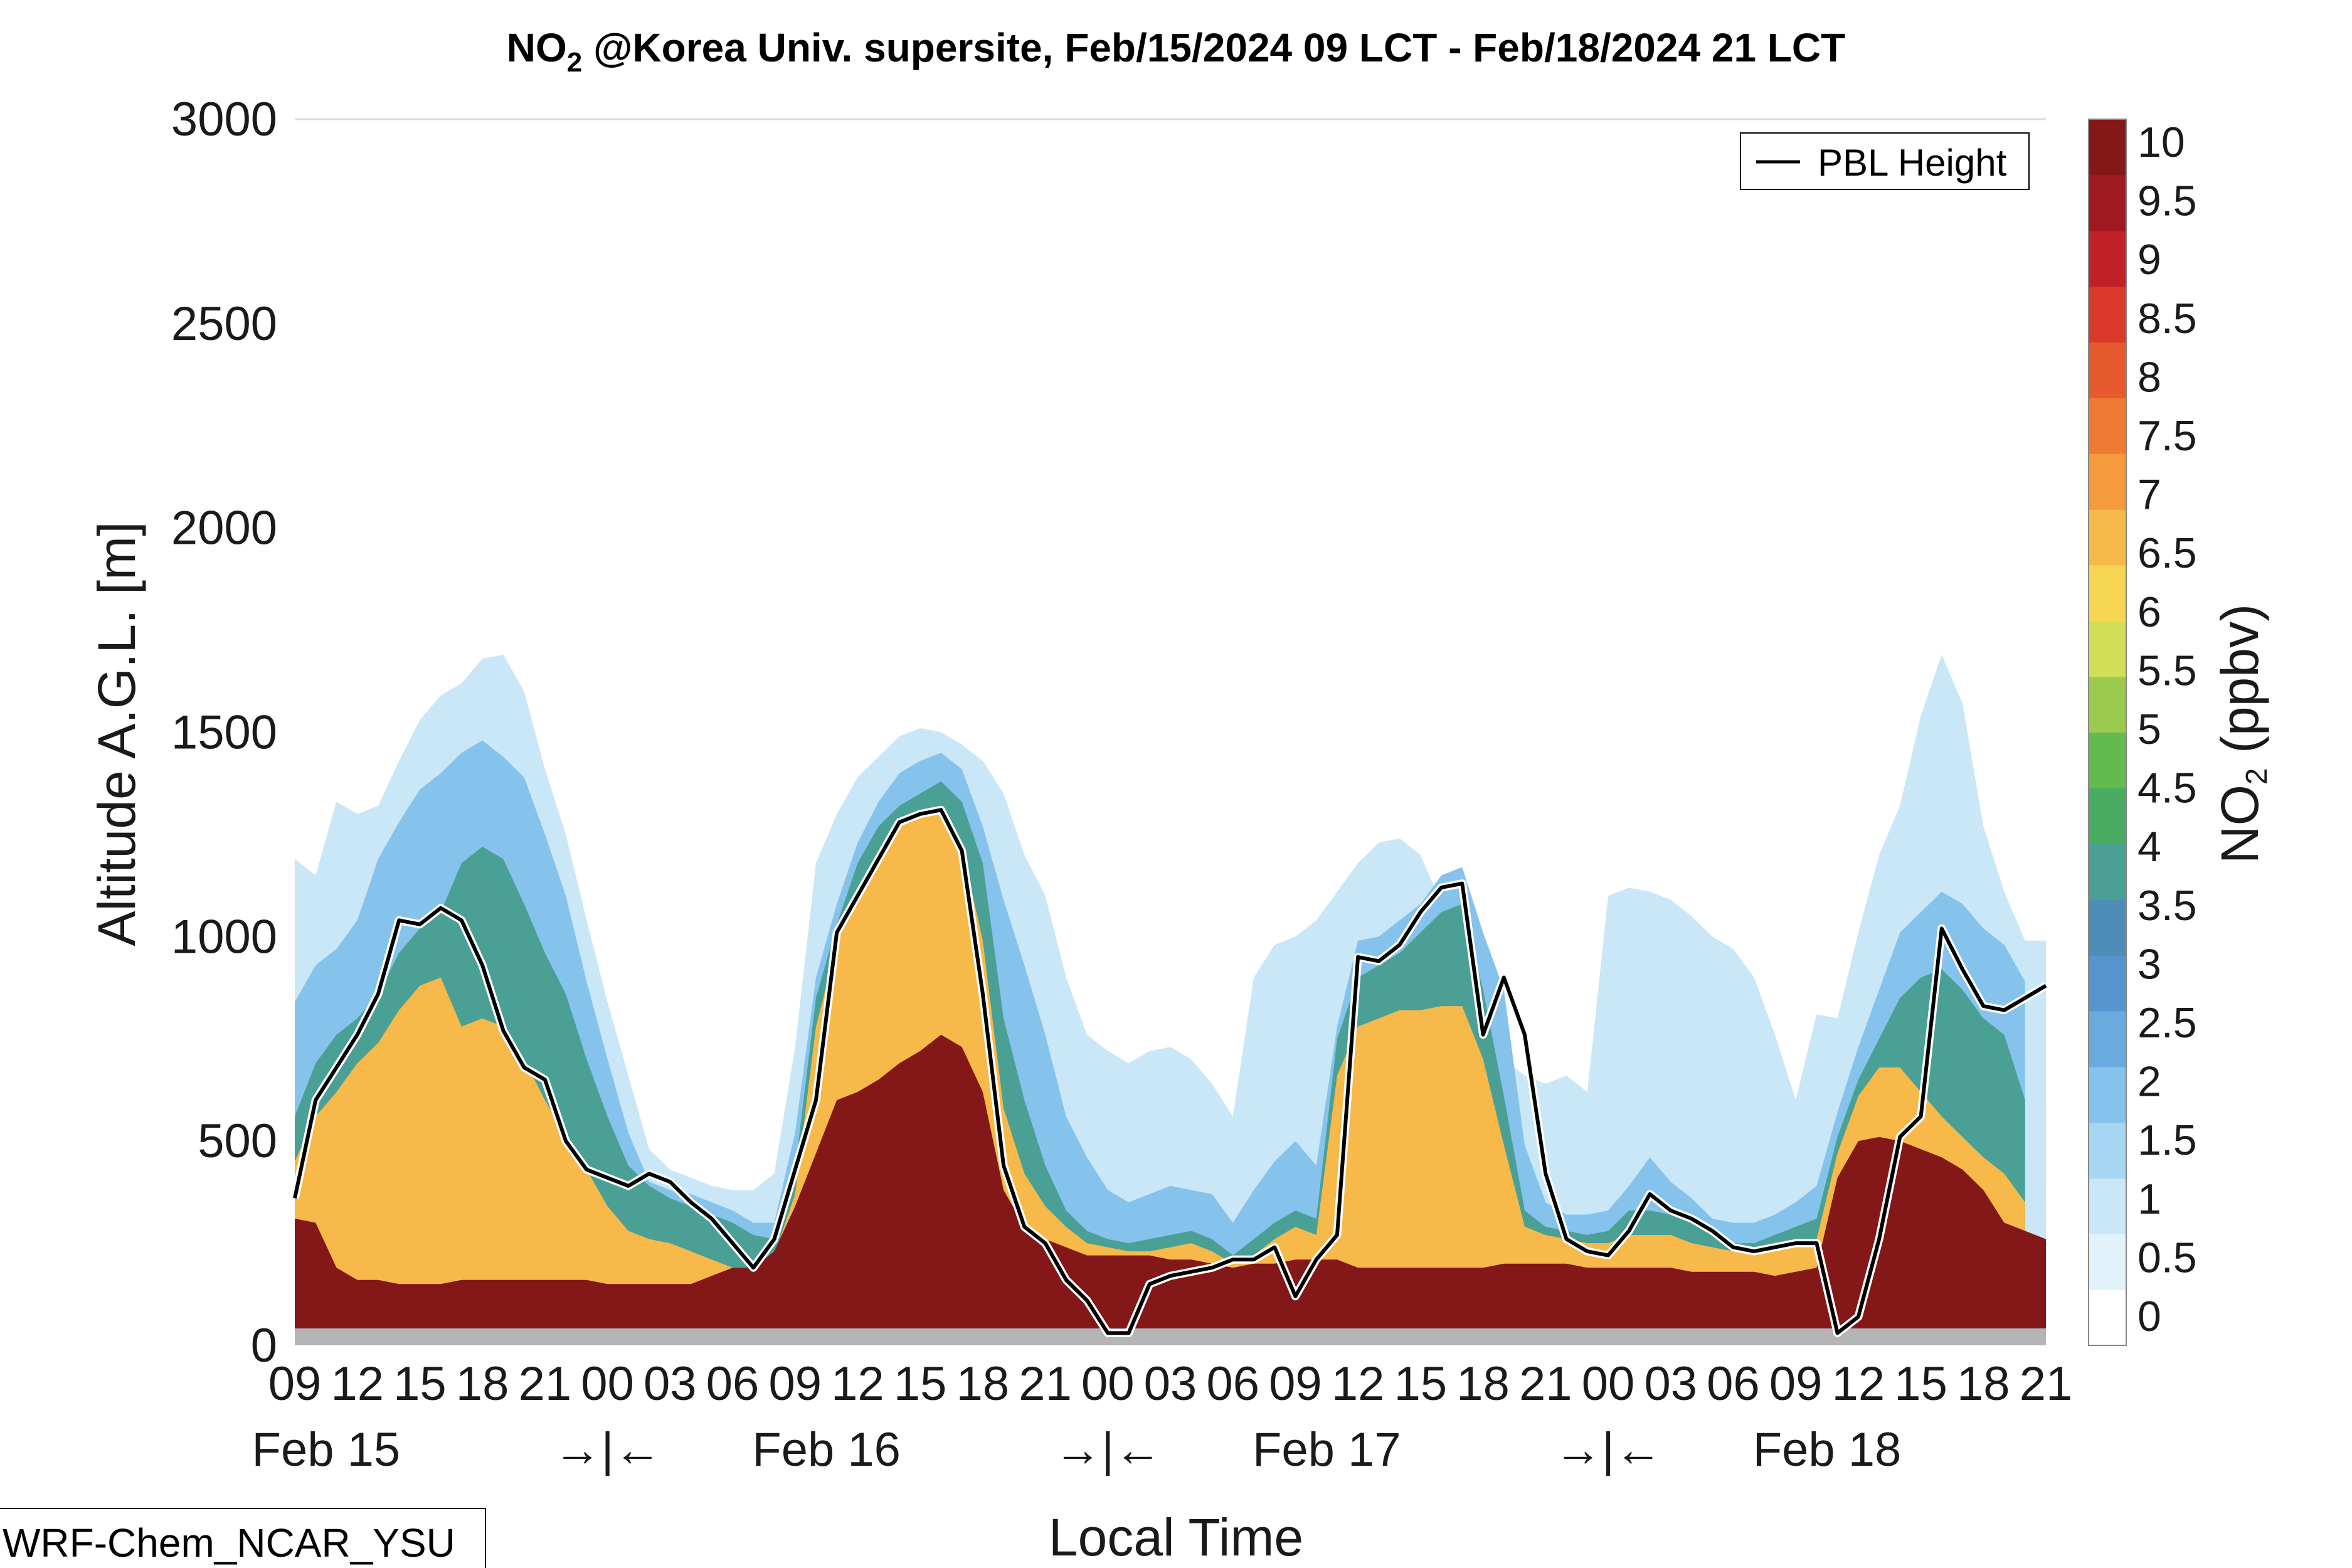  What do you see at coordinates (1912, 163) in the screenshot?
I see `legend-pbl-label: PBL Height` at bounding box center [1912, 163].